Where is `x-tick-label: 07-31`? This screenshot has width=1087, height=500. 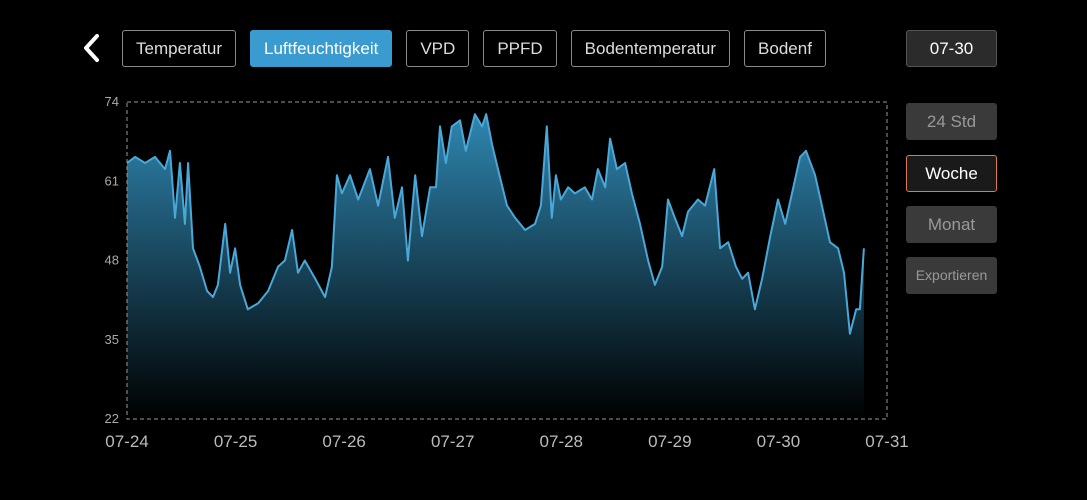 x-tick-label: 07-31 is located at coordinates (886, 441).